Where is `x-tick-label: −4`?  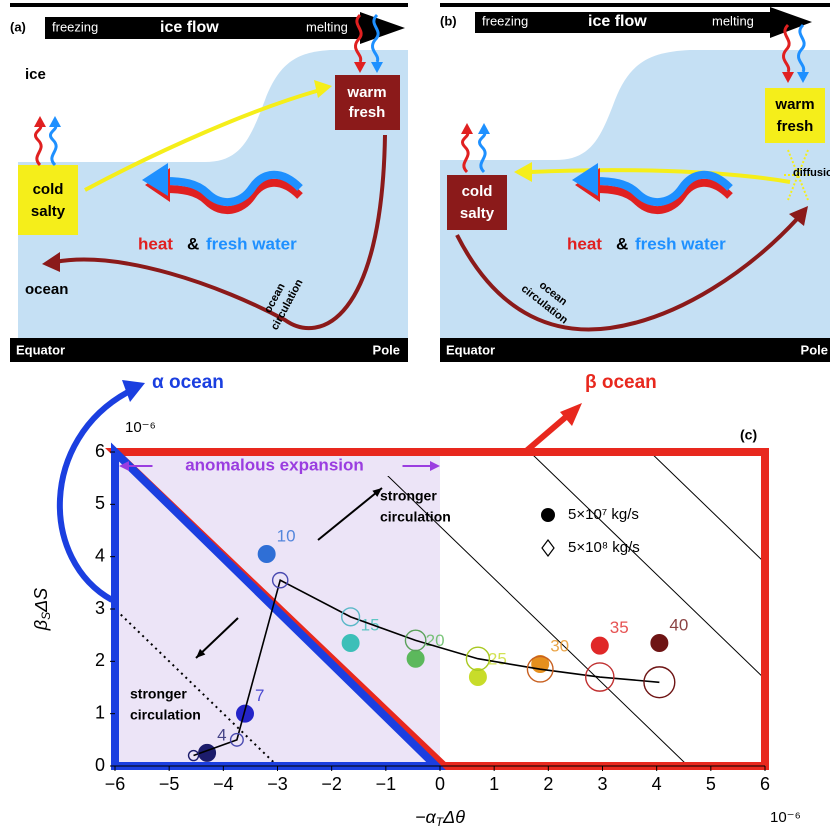
x-tick-label: −4 is located at coordinates (223, 784).